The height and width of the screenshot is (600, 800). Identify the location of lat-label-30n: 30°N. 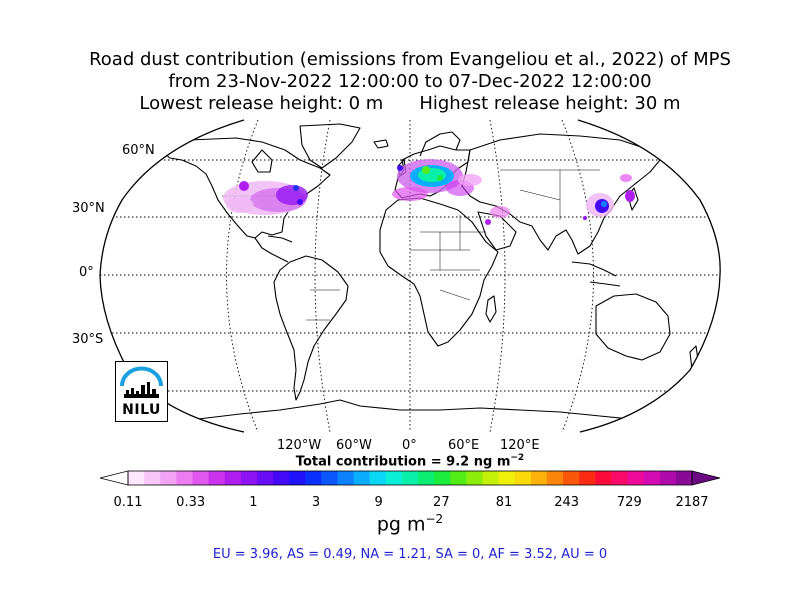
(88, 208).